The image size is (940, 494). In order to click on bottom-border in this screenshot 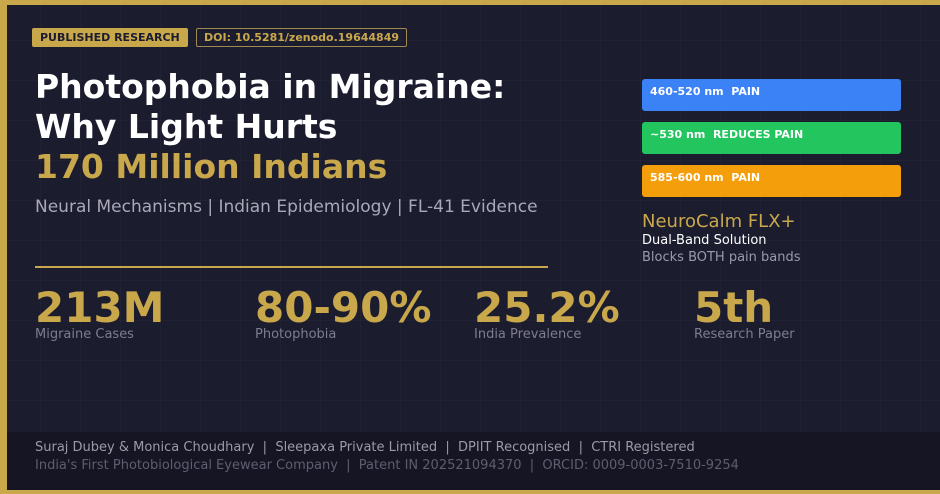, I will do `click(470, 492)`.